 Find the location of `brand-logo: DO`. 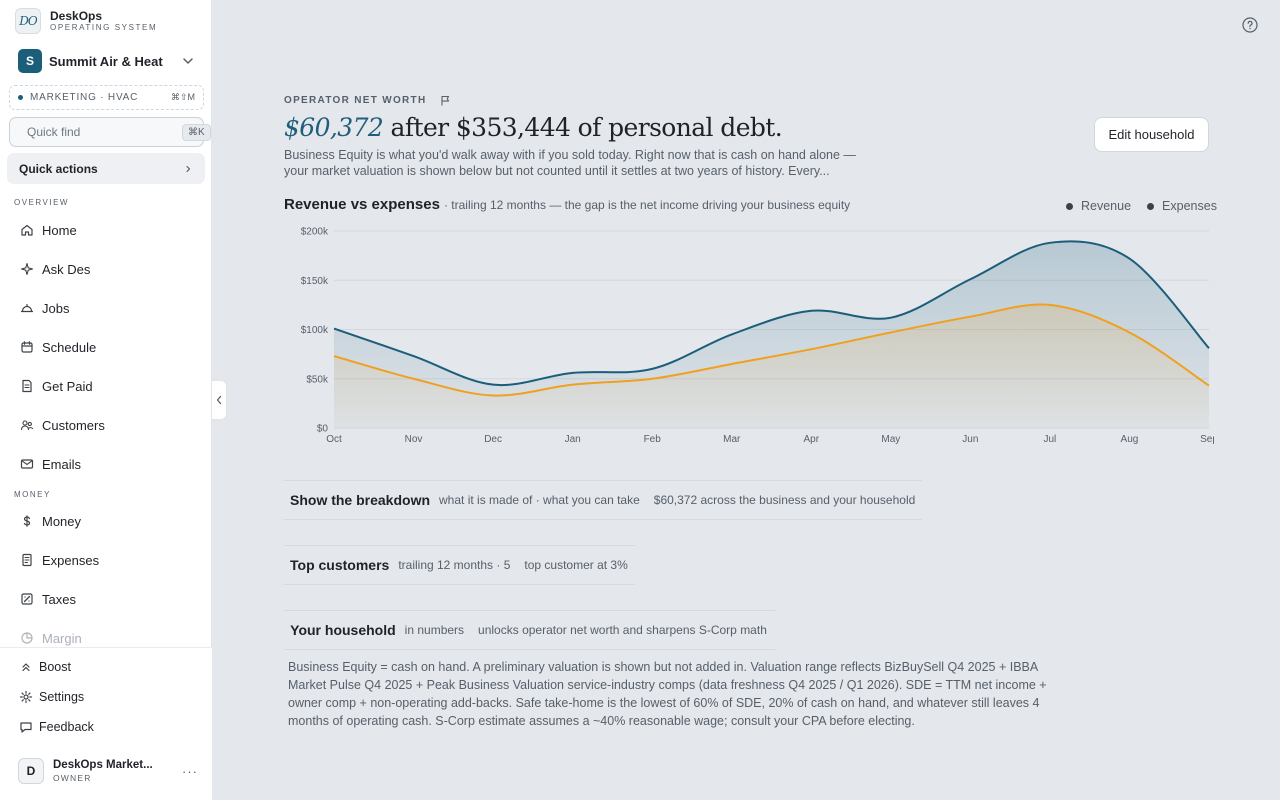

brand-logo: DO is located at coordinates (28, 21).